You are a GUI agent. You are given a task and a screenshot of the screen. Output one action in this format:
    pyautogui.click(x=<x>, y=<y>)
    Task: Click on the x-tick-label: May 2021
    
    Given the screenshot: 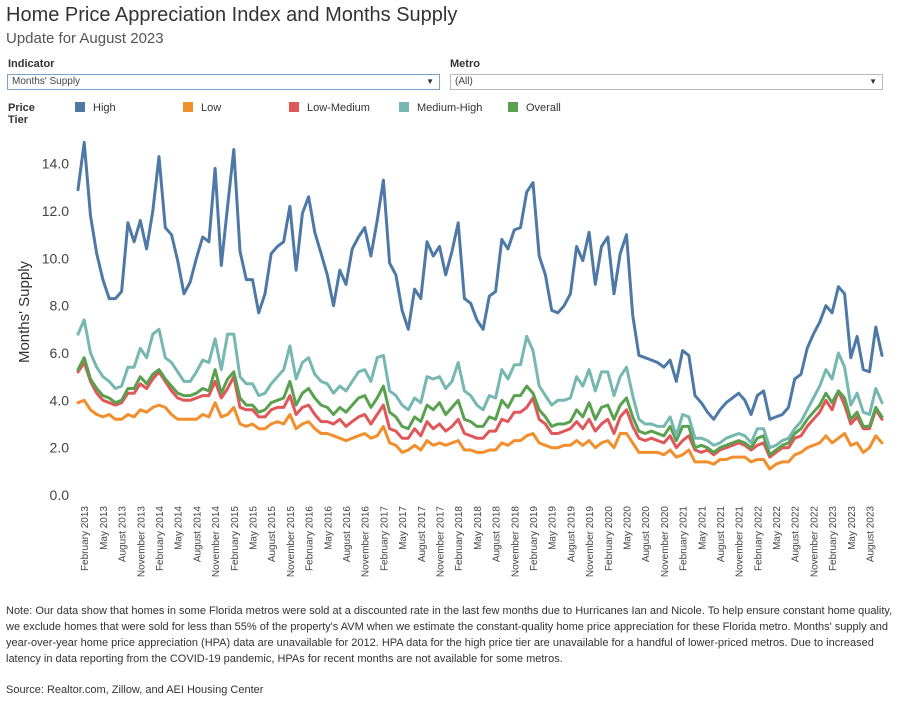 What is the action you would take?
    pyautogui.click(x=702, y=528)
    